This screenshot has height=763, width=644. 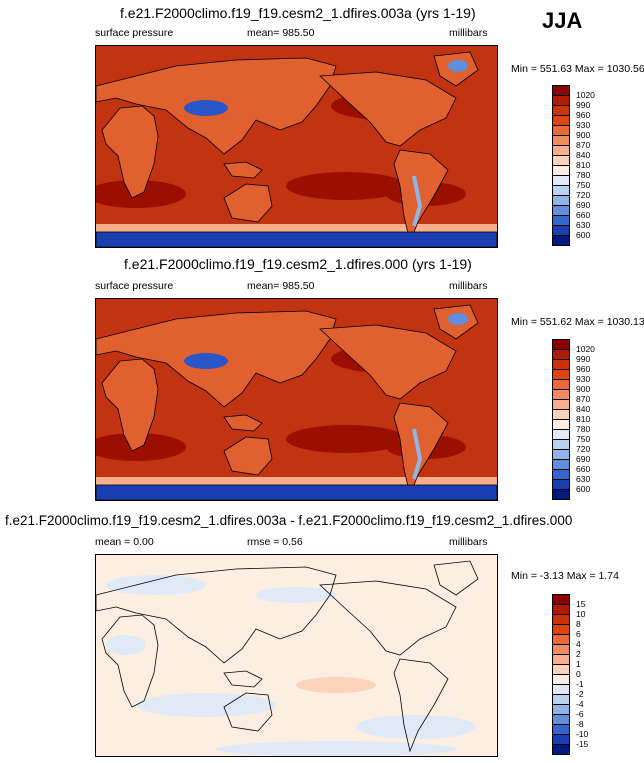 What do you see at coordinates (578, 623) in the screenshot?
I see `panel-3-colorbar-tick-label: 8` at bounding box center [578, 623].